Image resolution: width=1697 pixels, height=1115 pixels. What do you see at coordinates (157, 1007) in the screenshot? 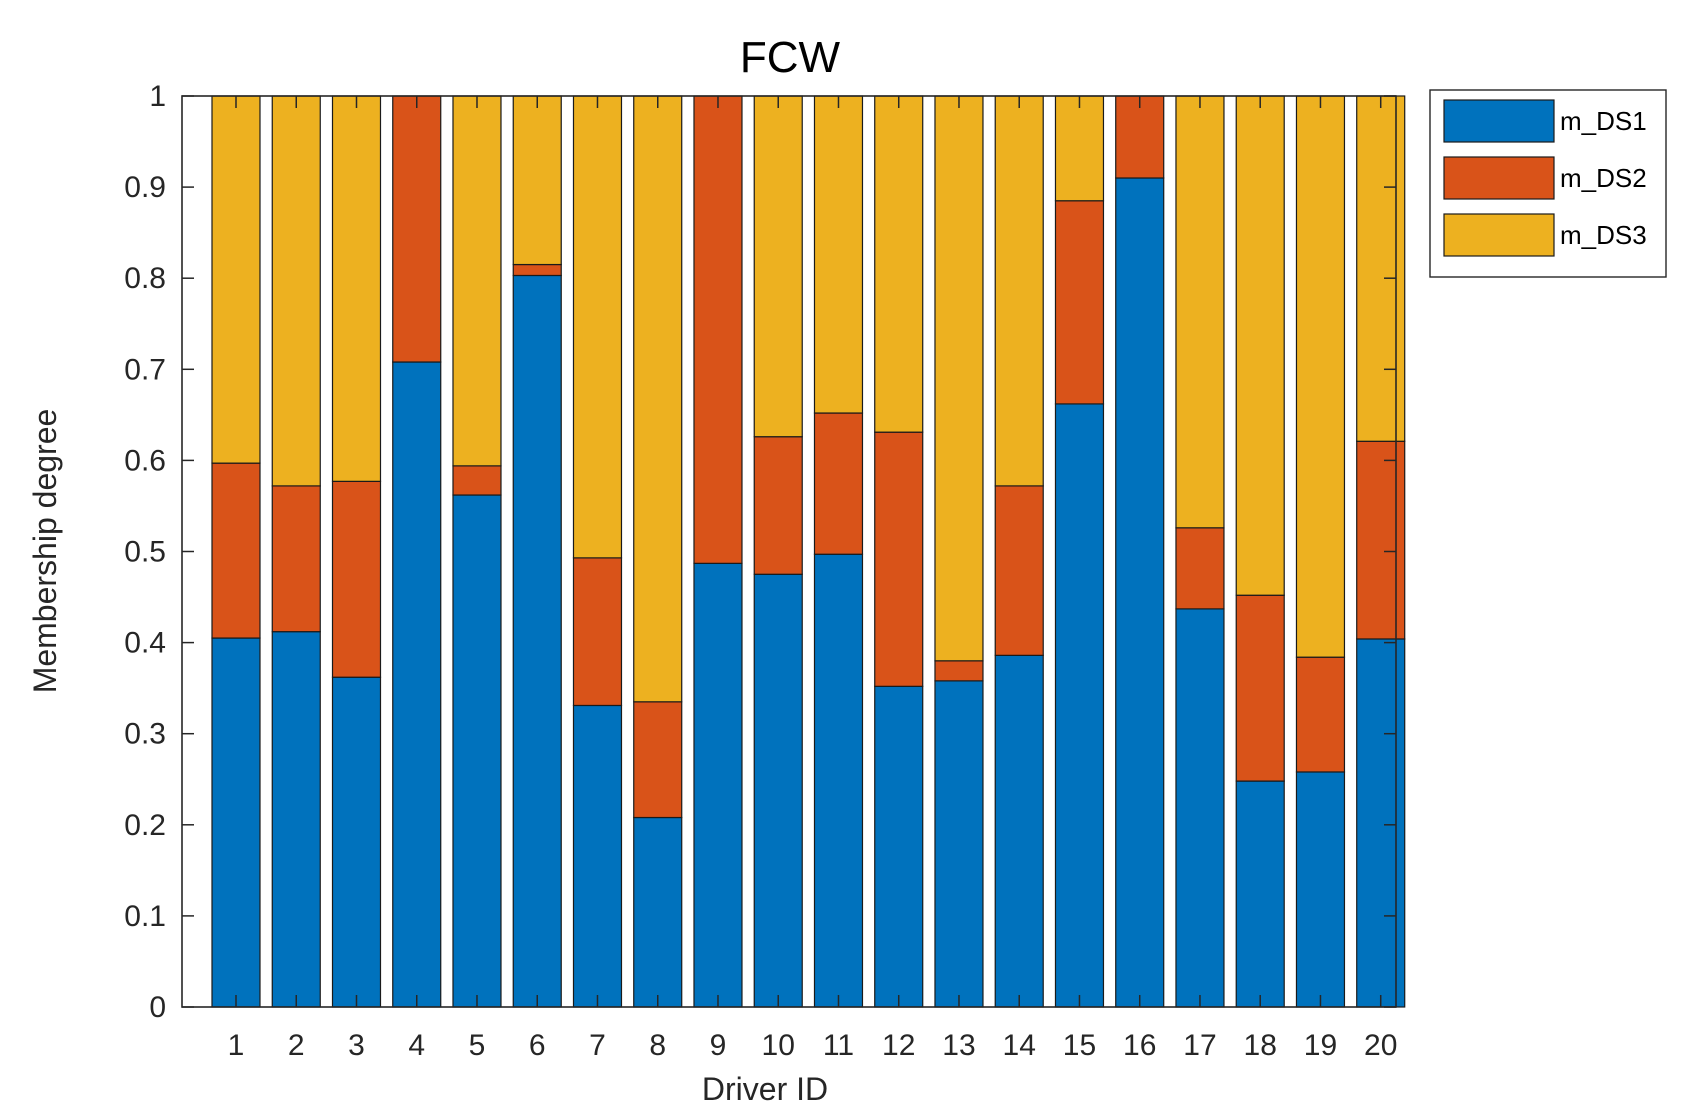
I see `y-tick-label: 0` at bounding box center [157, 1007].